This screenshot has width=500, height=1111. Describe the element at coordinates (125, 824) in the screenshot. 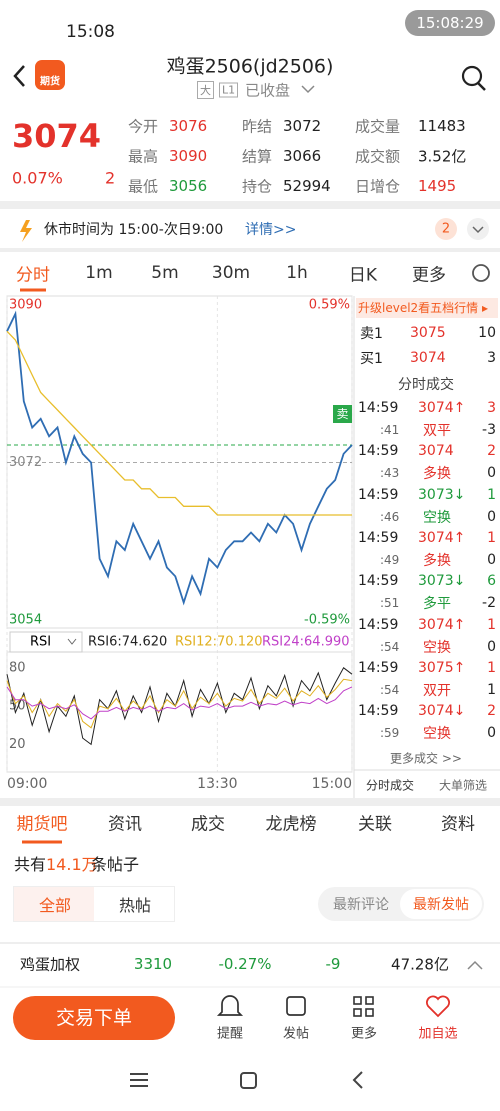

I see `community-tab: 资讯` at that location.